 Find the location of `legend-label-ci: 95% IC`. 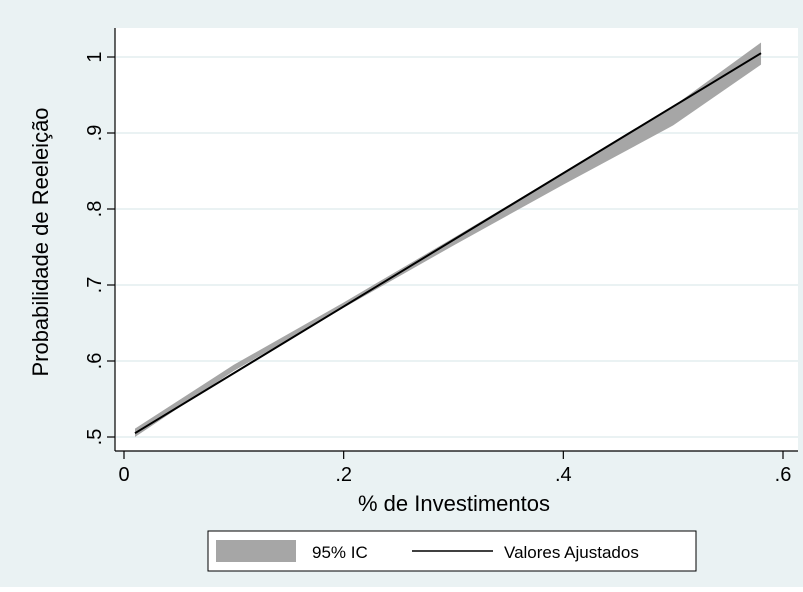

legend-label-ci: 95% IC is located at coordinates (340, 552).